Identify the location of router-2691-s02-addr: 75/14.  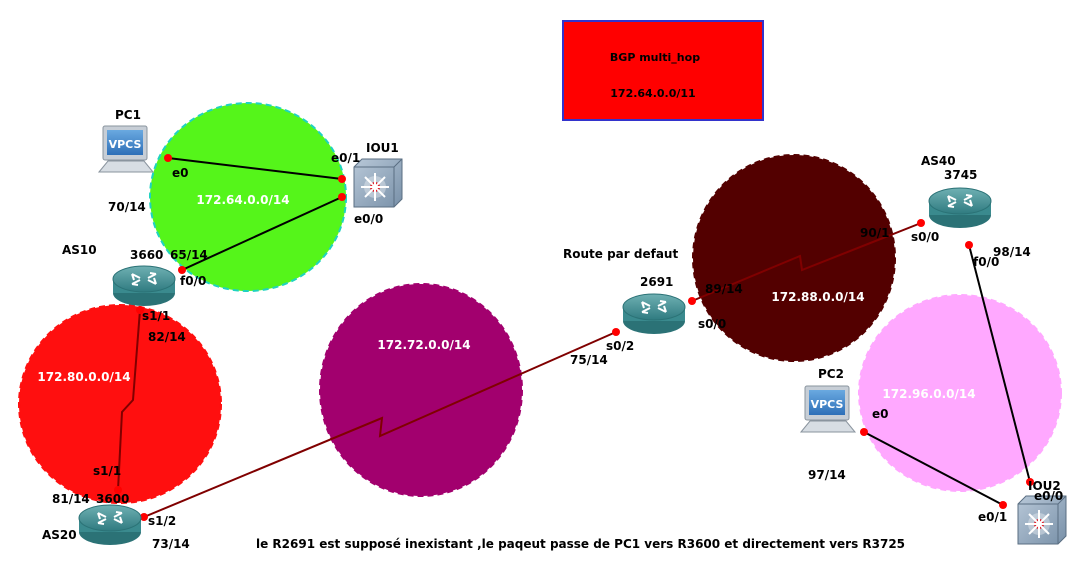
(589, 360).